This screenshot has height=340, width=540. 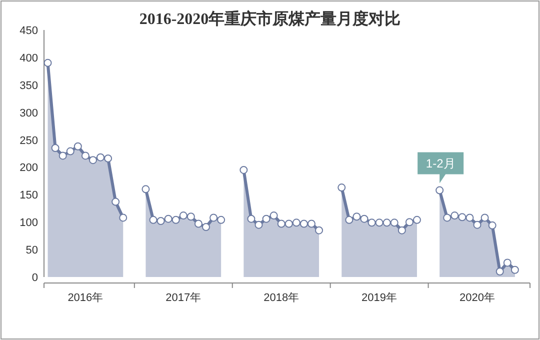 I want to click on y-tick-label: 250, so click(x=29, y=140).